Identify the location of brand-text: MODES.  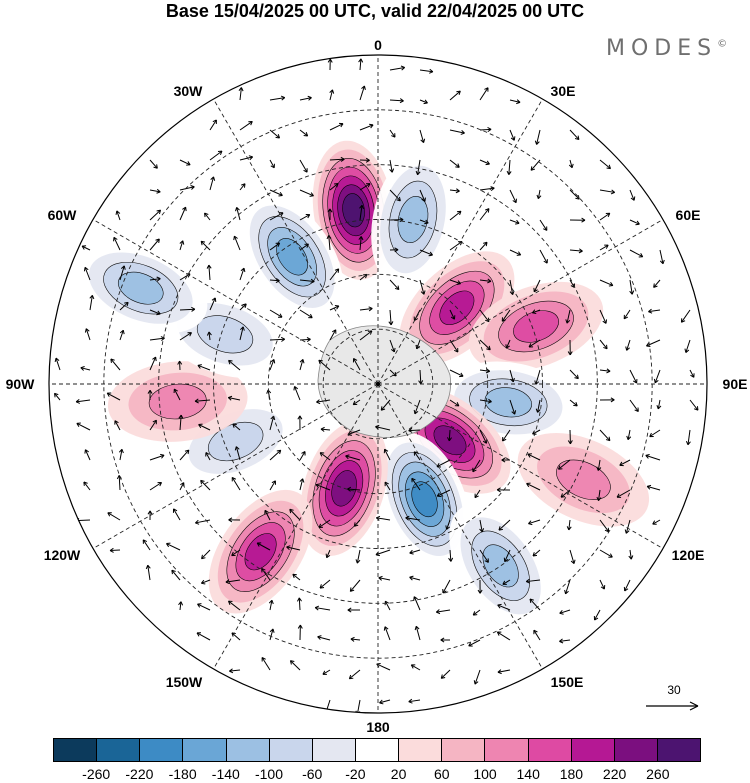
(662, 48).